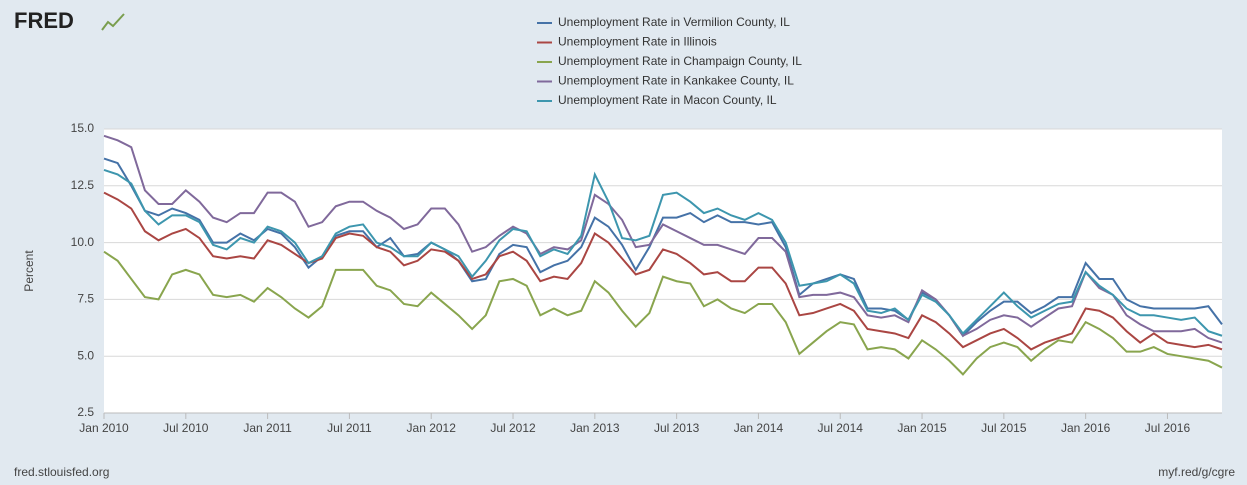 The width and height of the screenshot is (1247, 485). I want to click on logo-icon, so click(113, 22).